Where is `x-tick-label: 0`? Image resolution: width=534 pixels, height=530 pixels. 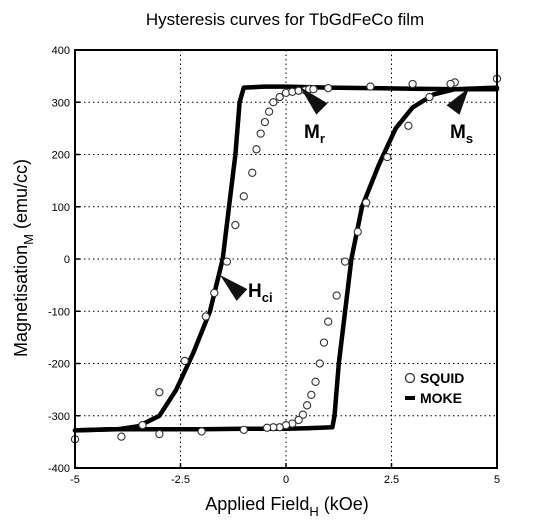
x-tick-label: 0 is located at coordinates (286, 480).